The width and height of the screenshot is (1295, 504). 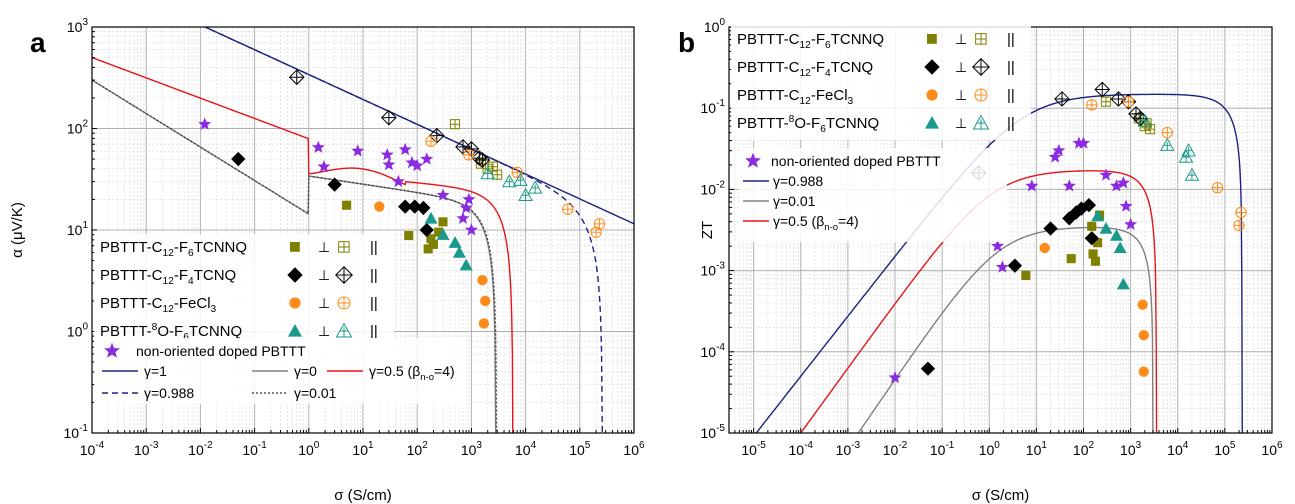 I want to click on y-axis-label: ZT, so click(x=707, y=230).